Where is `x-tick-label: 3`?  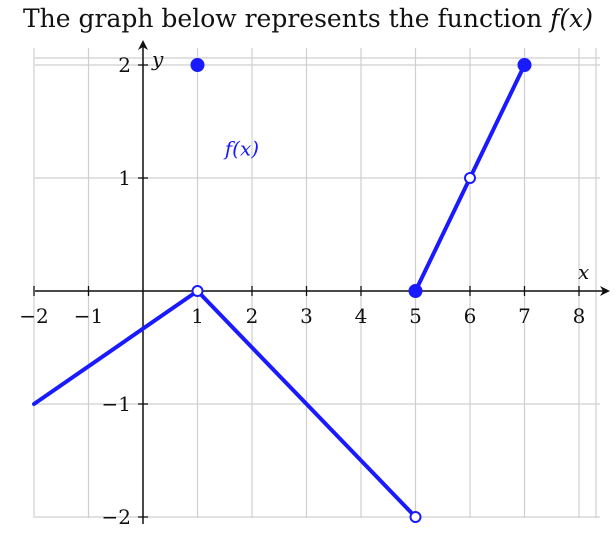 x-tick-label: 3 is located at coordinates (306, 316).